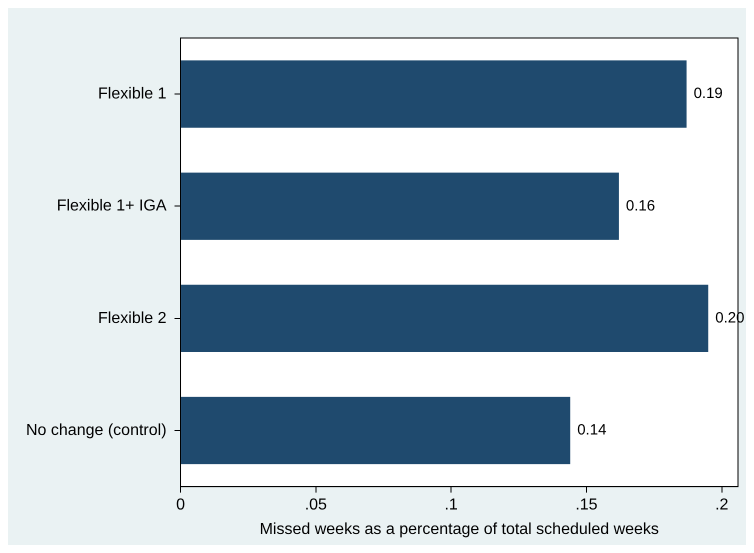 This screenshot has height=553, width=754. What do you see at coordinates (586, 505) in the screenshot?
I see `x-tick-label: .15` at bounding box center [586, 505].